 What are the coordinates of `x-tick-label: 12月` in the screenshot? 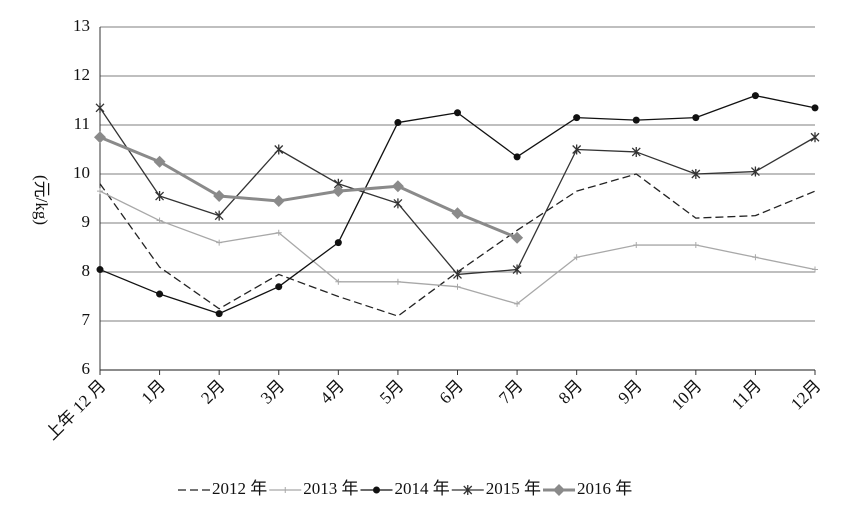 It's located at (805, 394).